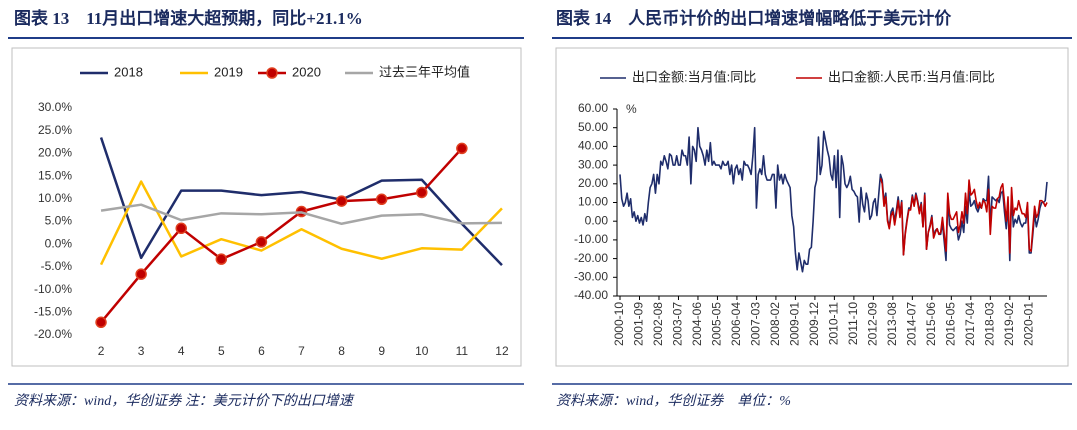  I want to click on x-tick-label: 4, so click(181, 351).